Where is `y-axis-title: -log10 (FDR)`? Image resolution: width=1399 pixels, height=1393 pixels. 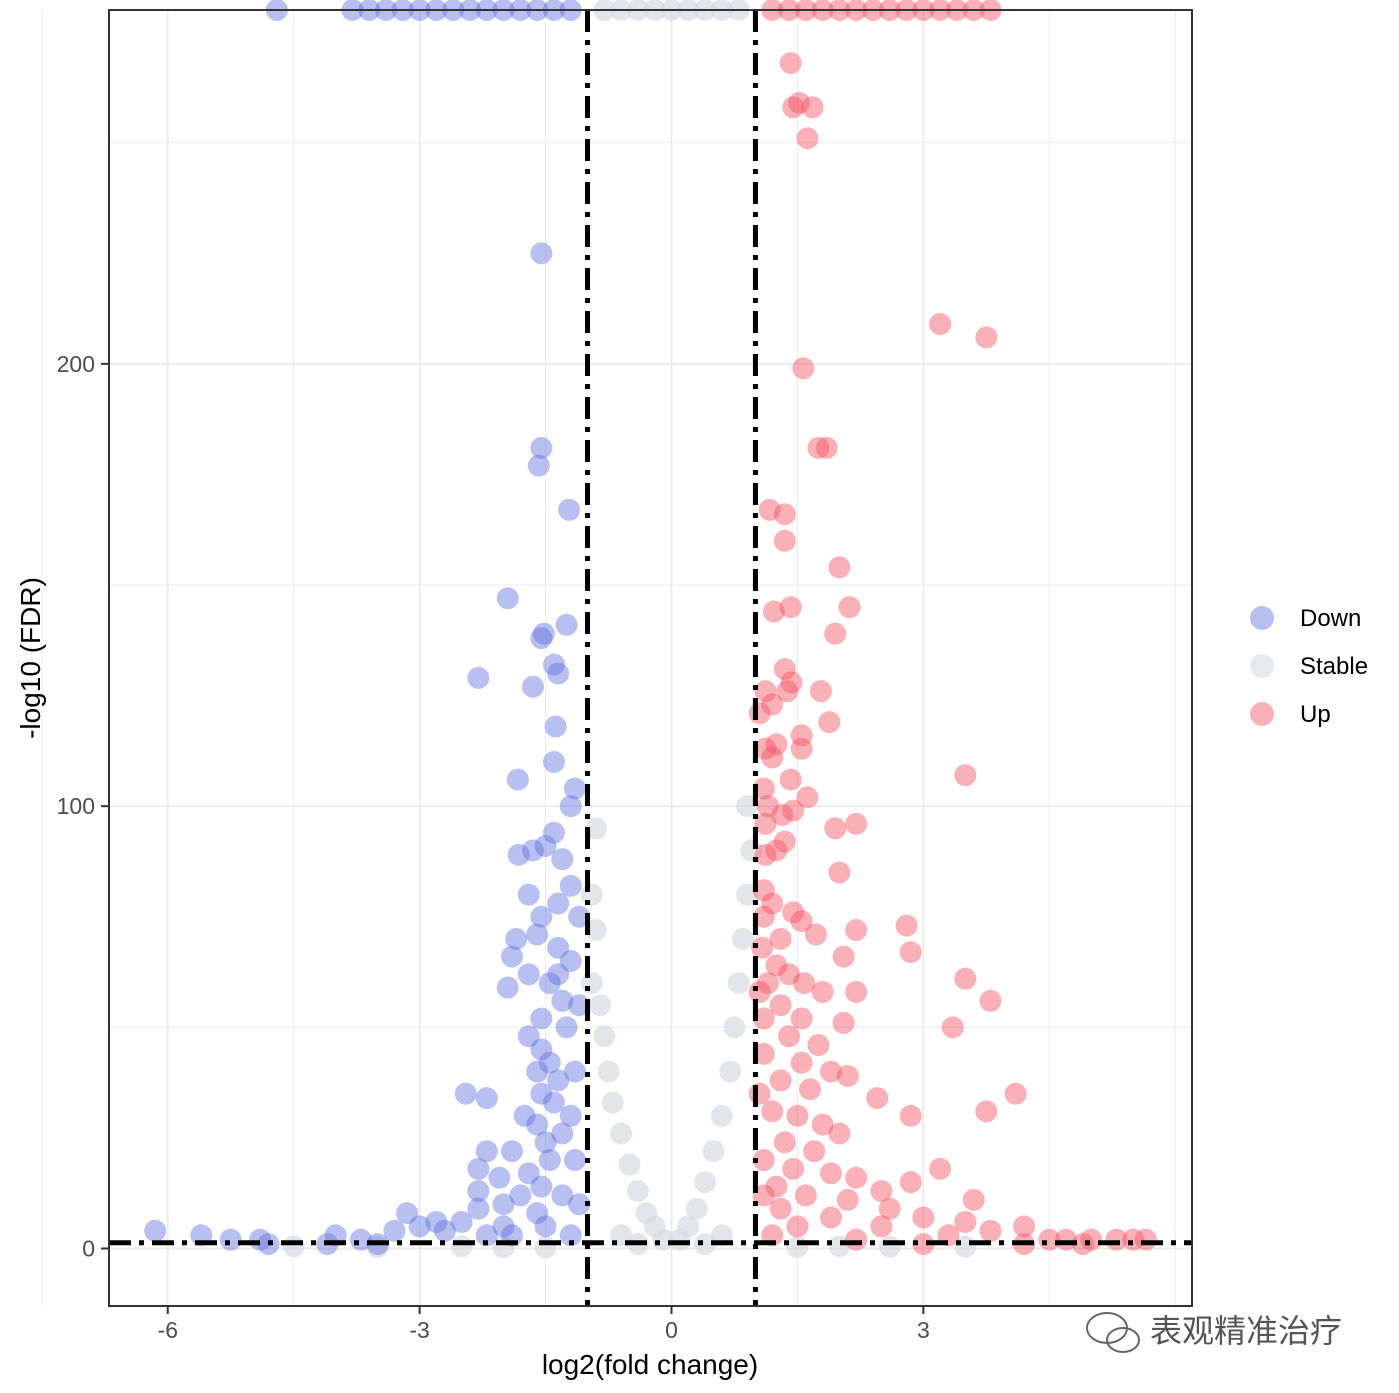
y-axis-title: -log10 (FDR) is located at coordinates (30, 658).